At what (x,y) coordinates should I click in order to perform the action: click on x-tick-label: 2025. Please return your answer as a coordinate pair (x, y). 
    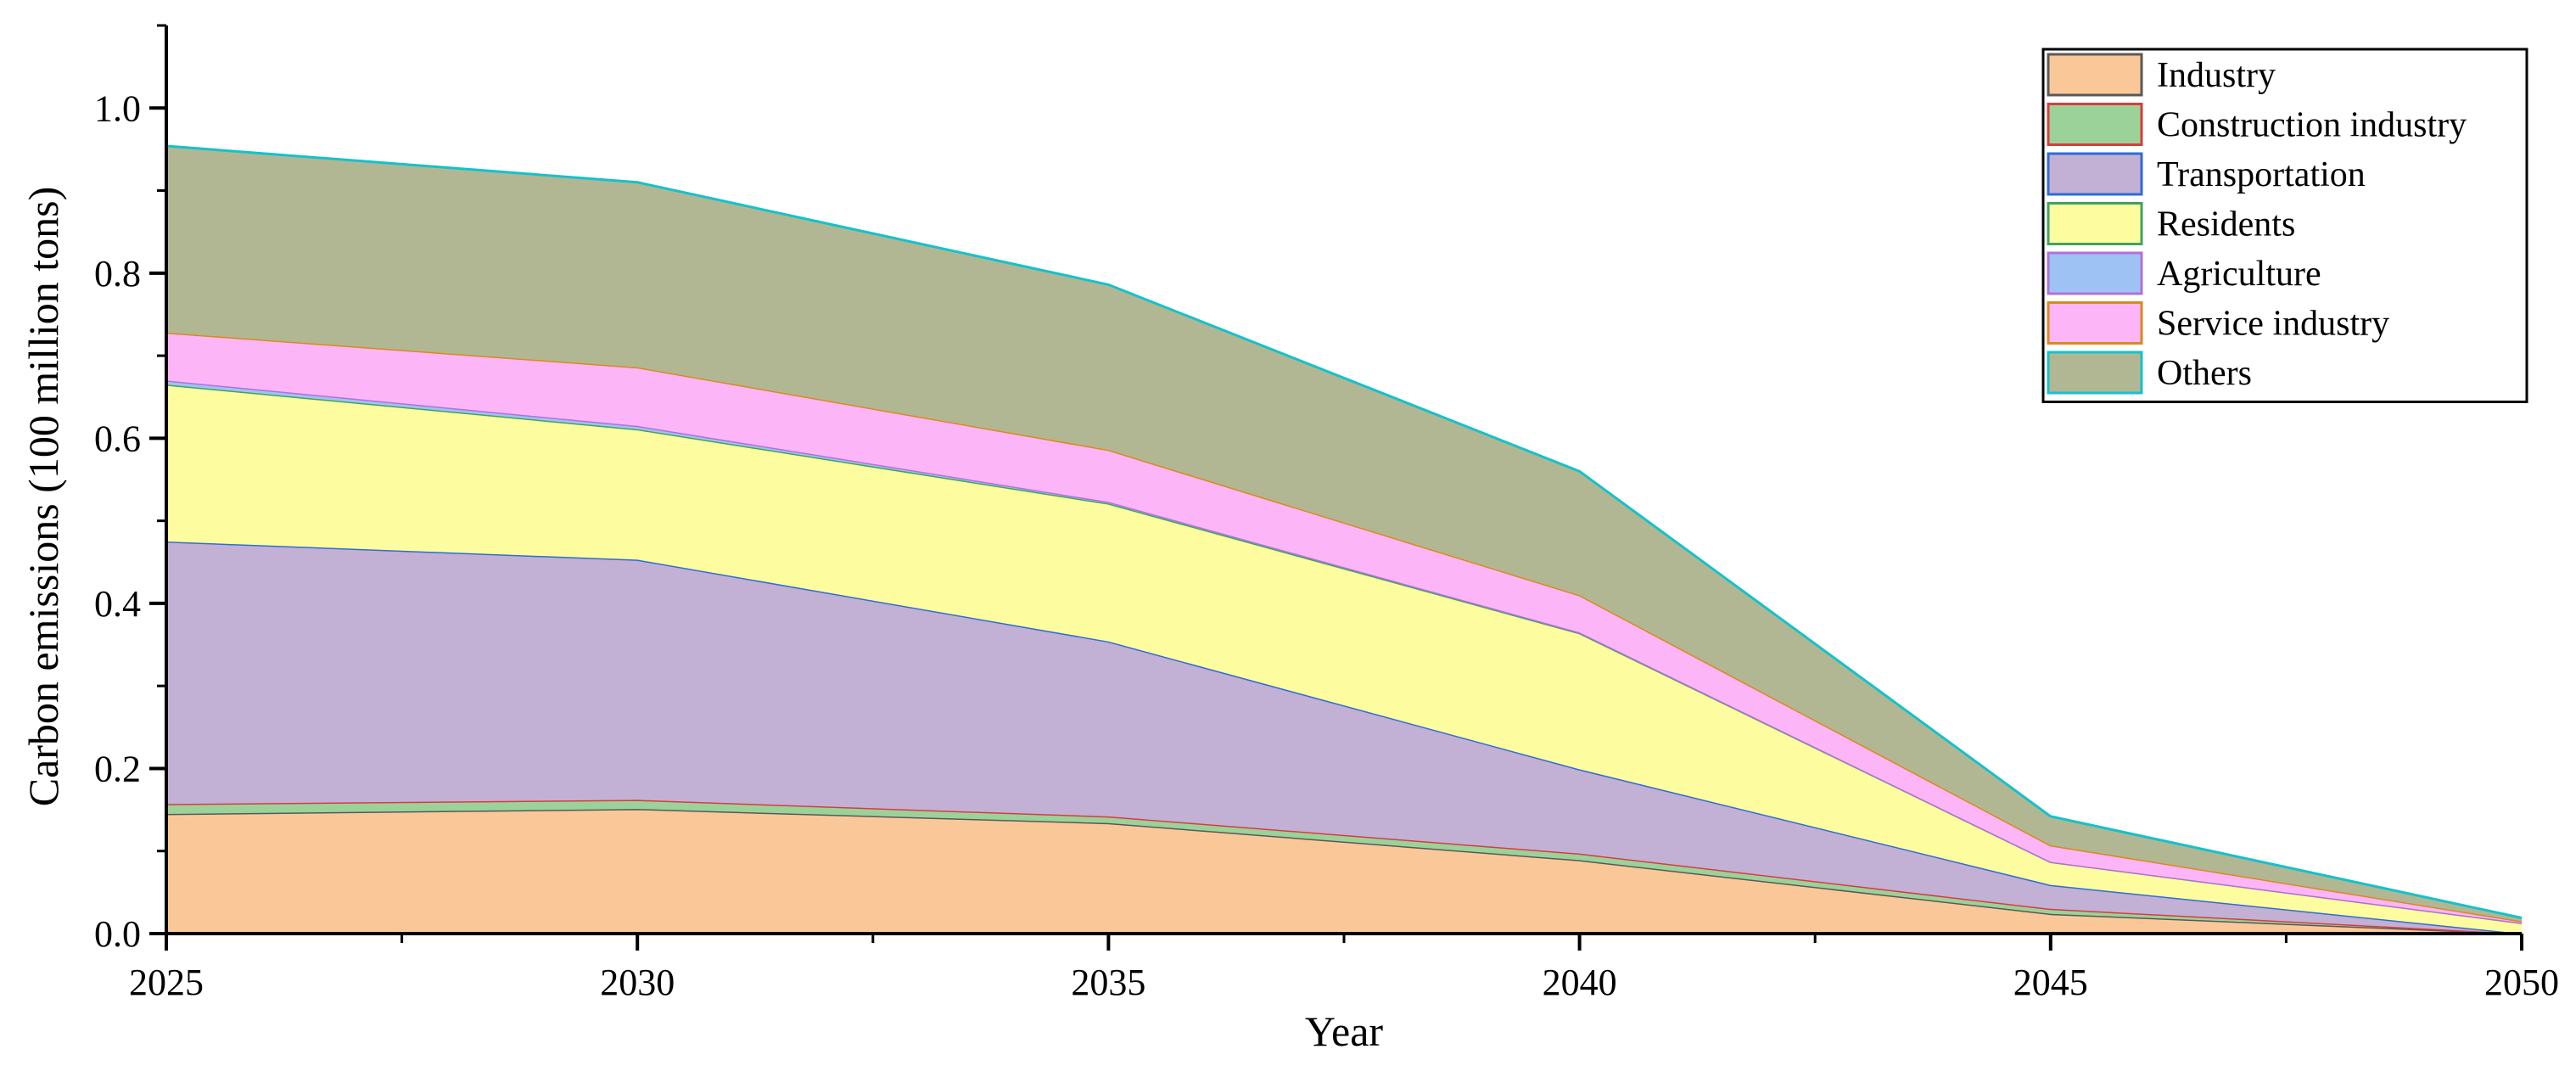
    Looking at the image, I should click on (166, 982).